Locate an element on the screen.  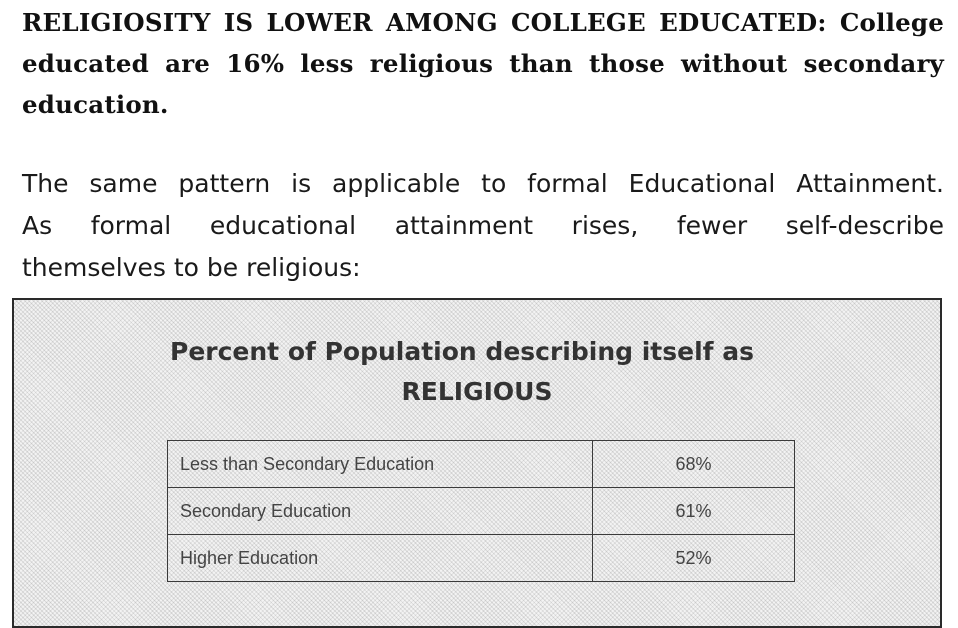
intro-line: themselves to be religious: is located at coordinates (191, 267).